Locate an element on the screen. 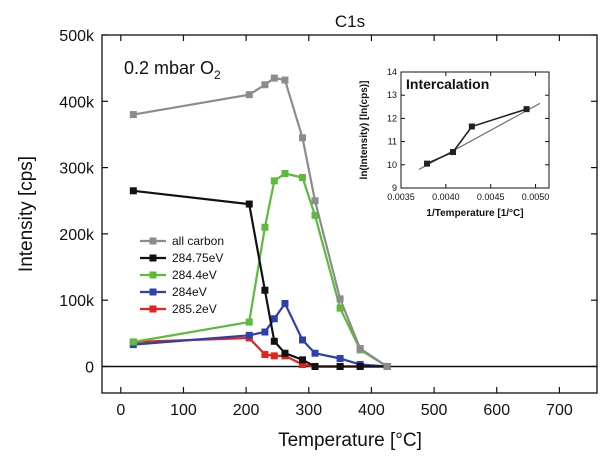 The image size is (607, 458). inset-title: Intercalation is located at coordinates (447, 84).